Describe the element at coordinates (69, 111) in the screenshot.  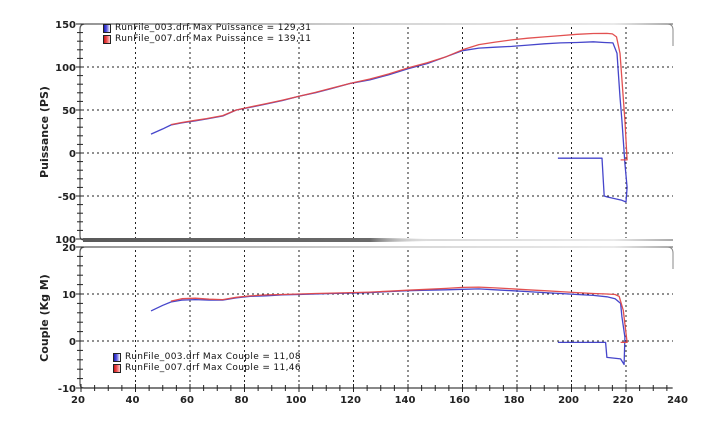
I see `y-tick-label: 50` at that location.